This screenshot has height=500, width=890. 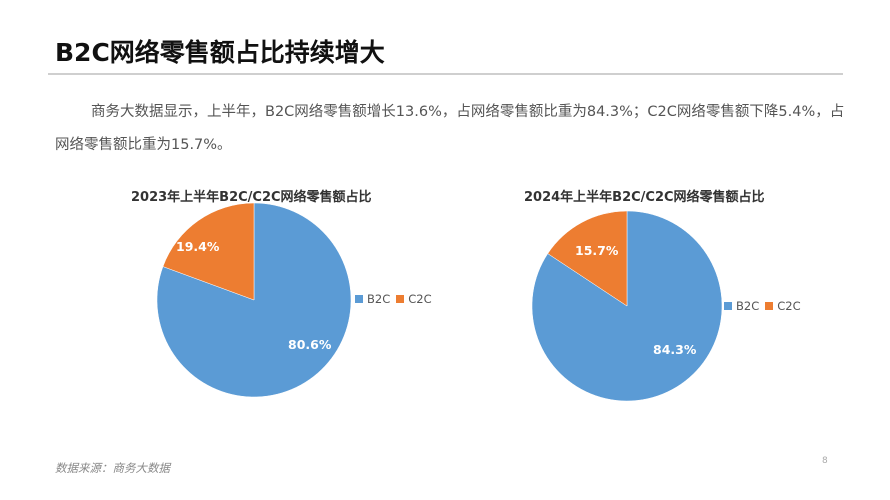 I want to click on pie-2024-b2c-label: 84.3%, so click(x=675, y=349).